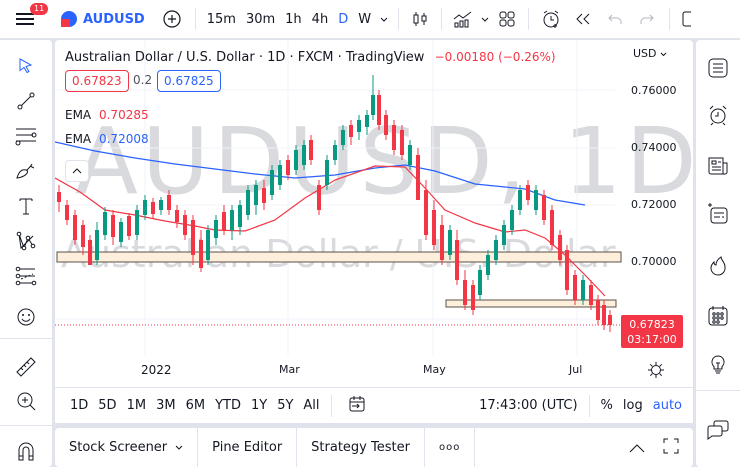 The width and height of the screenshot is (740, 467). What do you see at coordinates (615, 19) in the screenshot?
I see `undo-button` at bounding box center [615, 19].